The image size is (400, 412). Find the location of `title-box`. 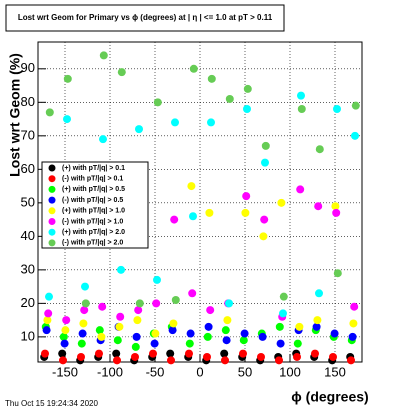

title-box is located at coordinates (145, 18).